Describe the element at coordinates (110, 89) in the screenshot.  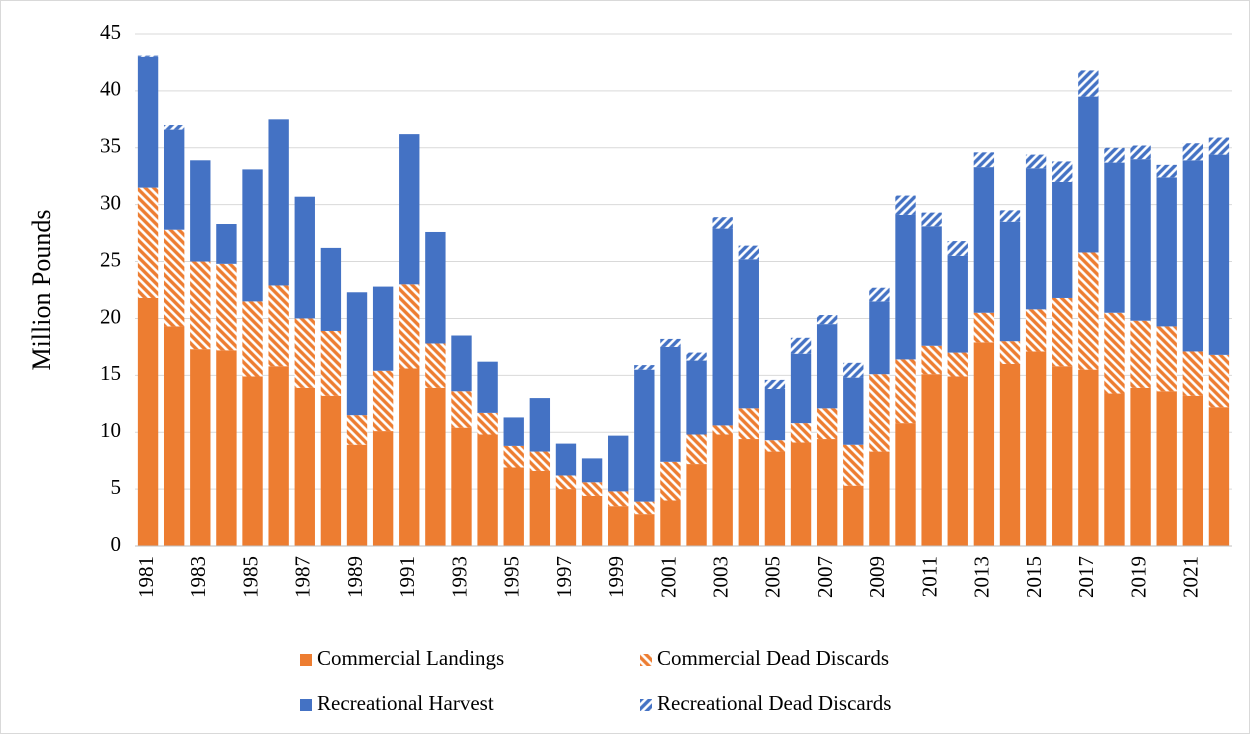
I see `y-tick-label: 40` at that location.